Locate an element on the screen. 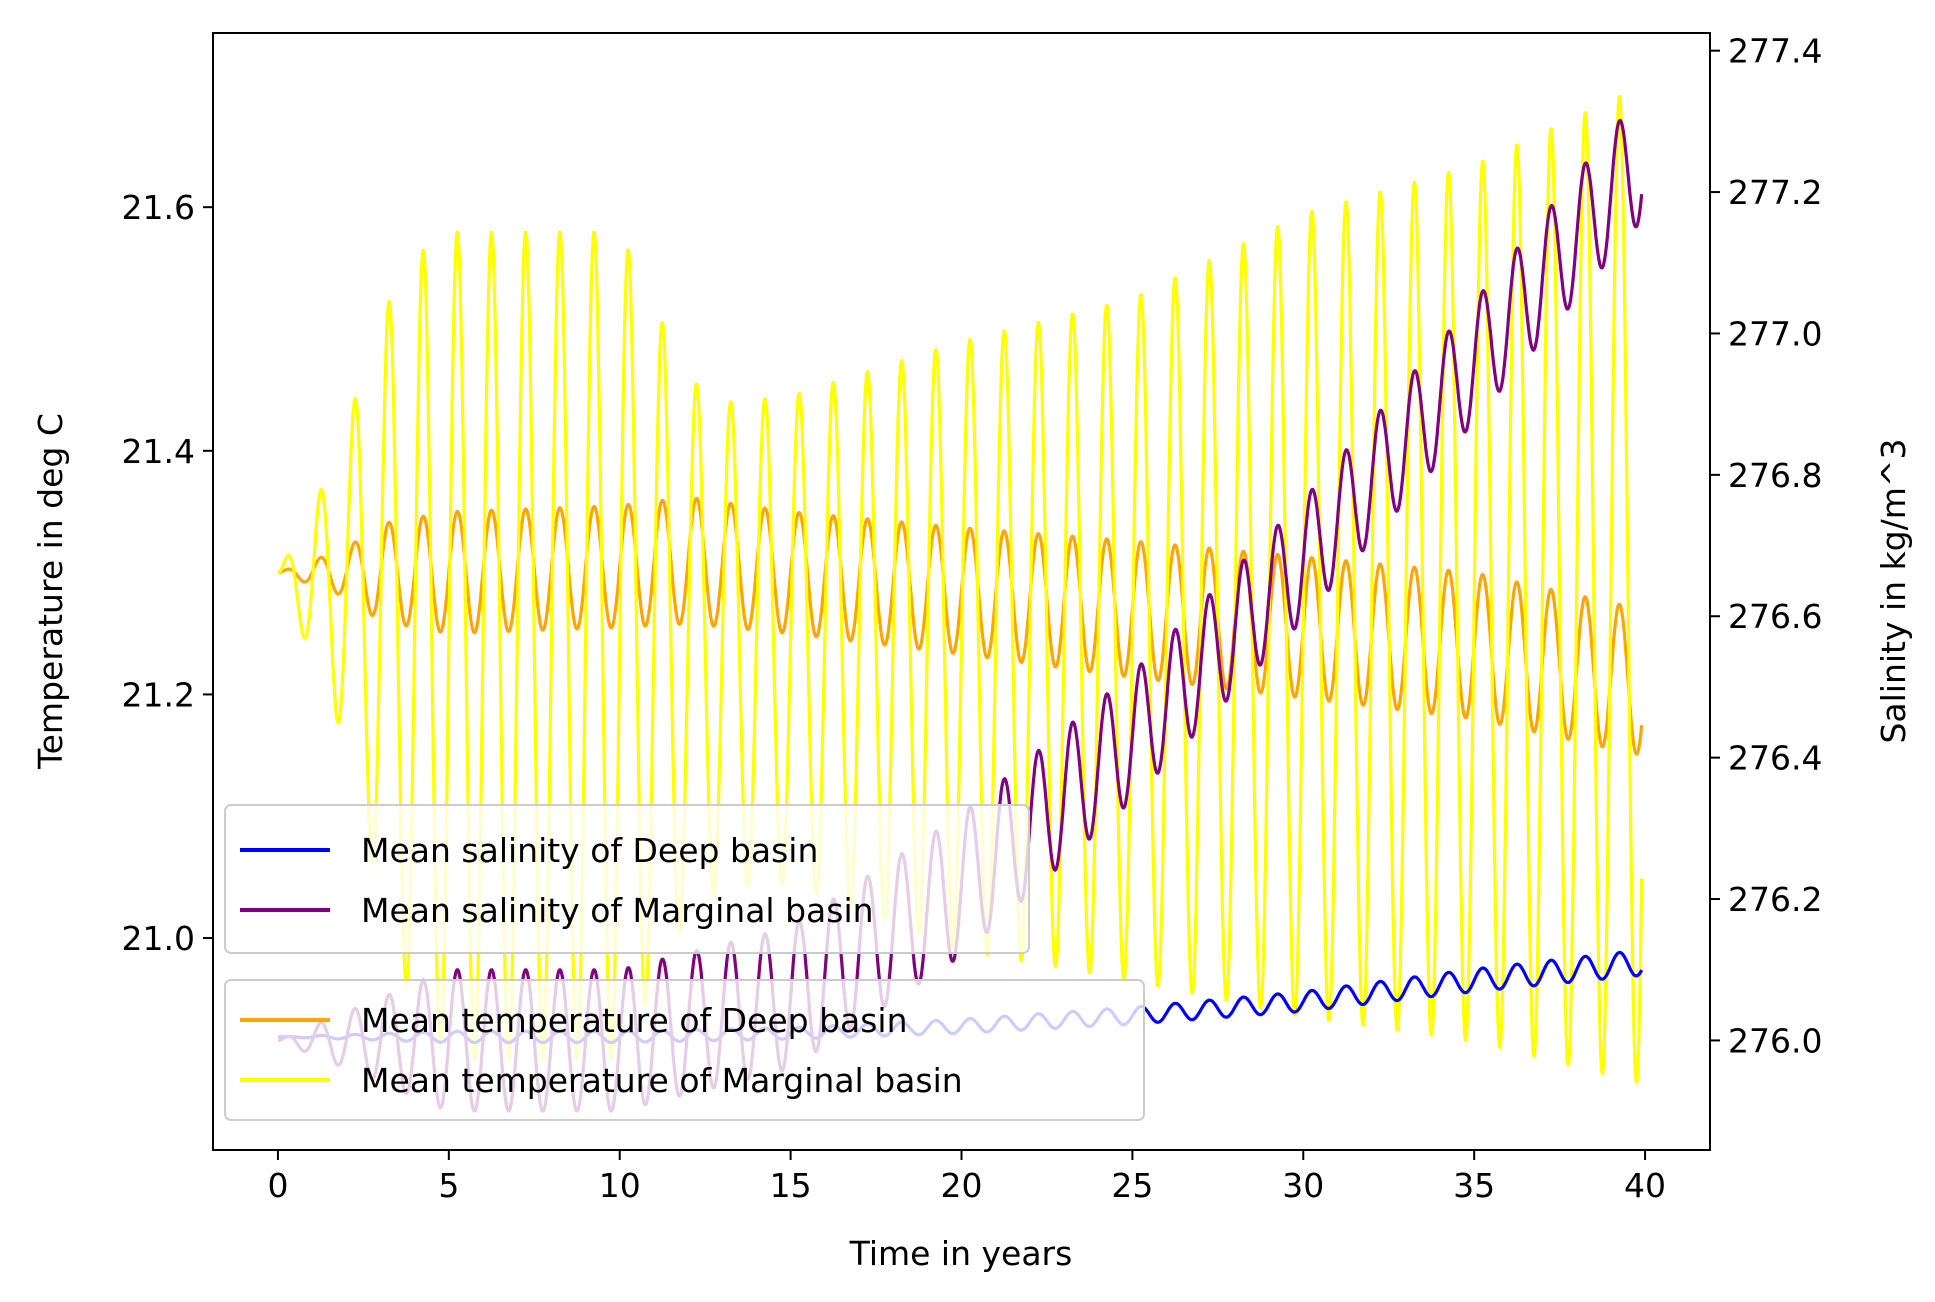 The width and height of the screenshot is (1935, 1302). left-y-tick-label: 21.6 is located at coordinates (158, 207).